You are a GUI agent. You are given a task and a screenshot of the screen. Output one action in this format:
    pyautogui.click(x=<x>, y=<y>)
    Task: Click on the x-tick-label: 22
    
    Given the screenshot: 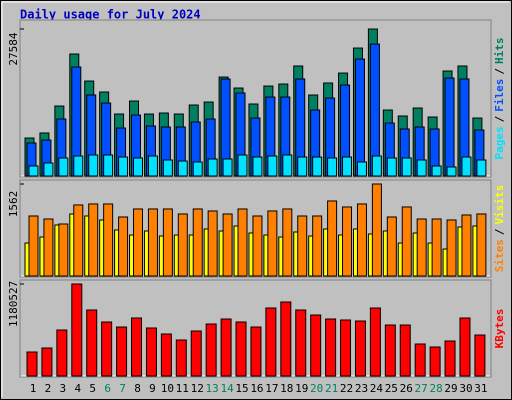 What is the action you would take?
    pyautogui.click(x=346, y=388)
    